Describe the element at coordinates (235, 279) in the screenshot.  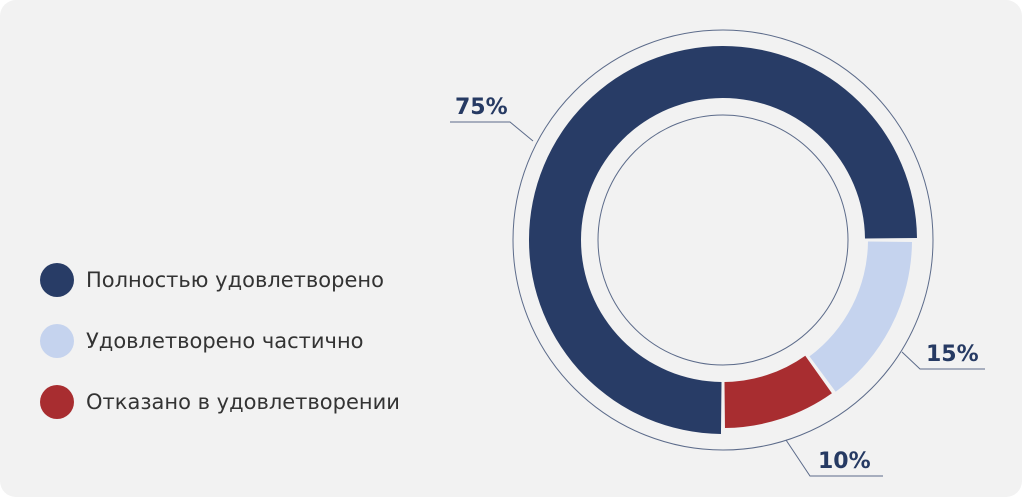
I see `legend-label: Полностью удовлетворено` at that location.